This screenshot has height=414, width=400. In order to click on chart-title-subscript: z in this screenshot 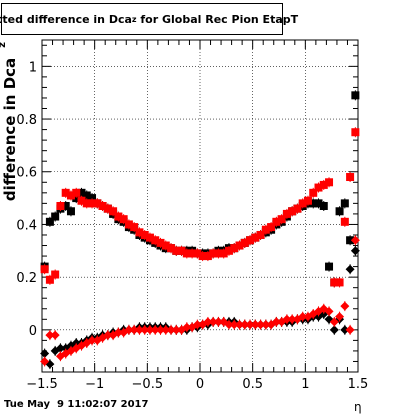, I will do `click(134, 19)`.